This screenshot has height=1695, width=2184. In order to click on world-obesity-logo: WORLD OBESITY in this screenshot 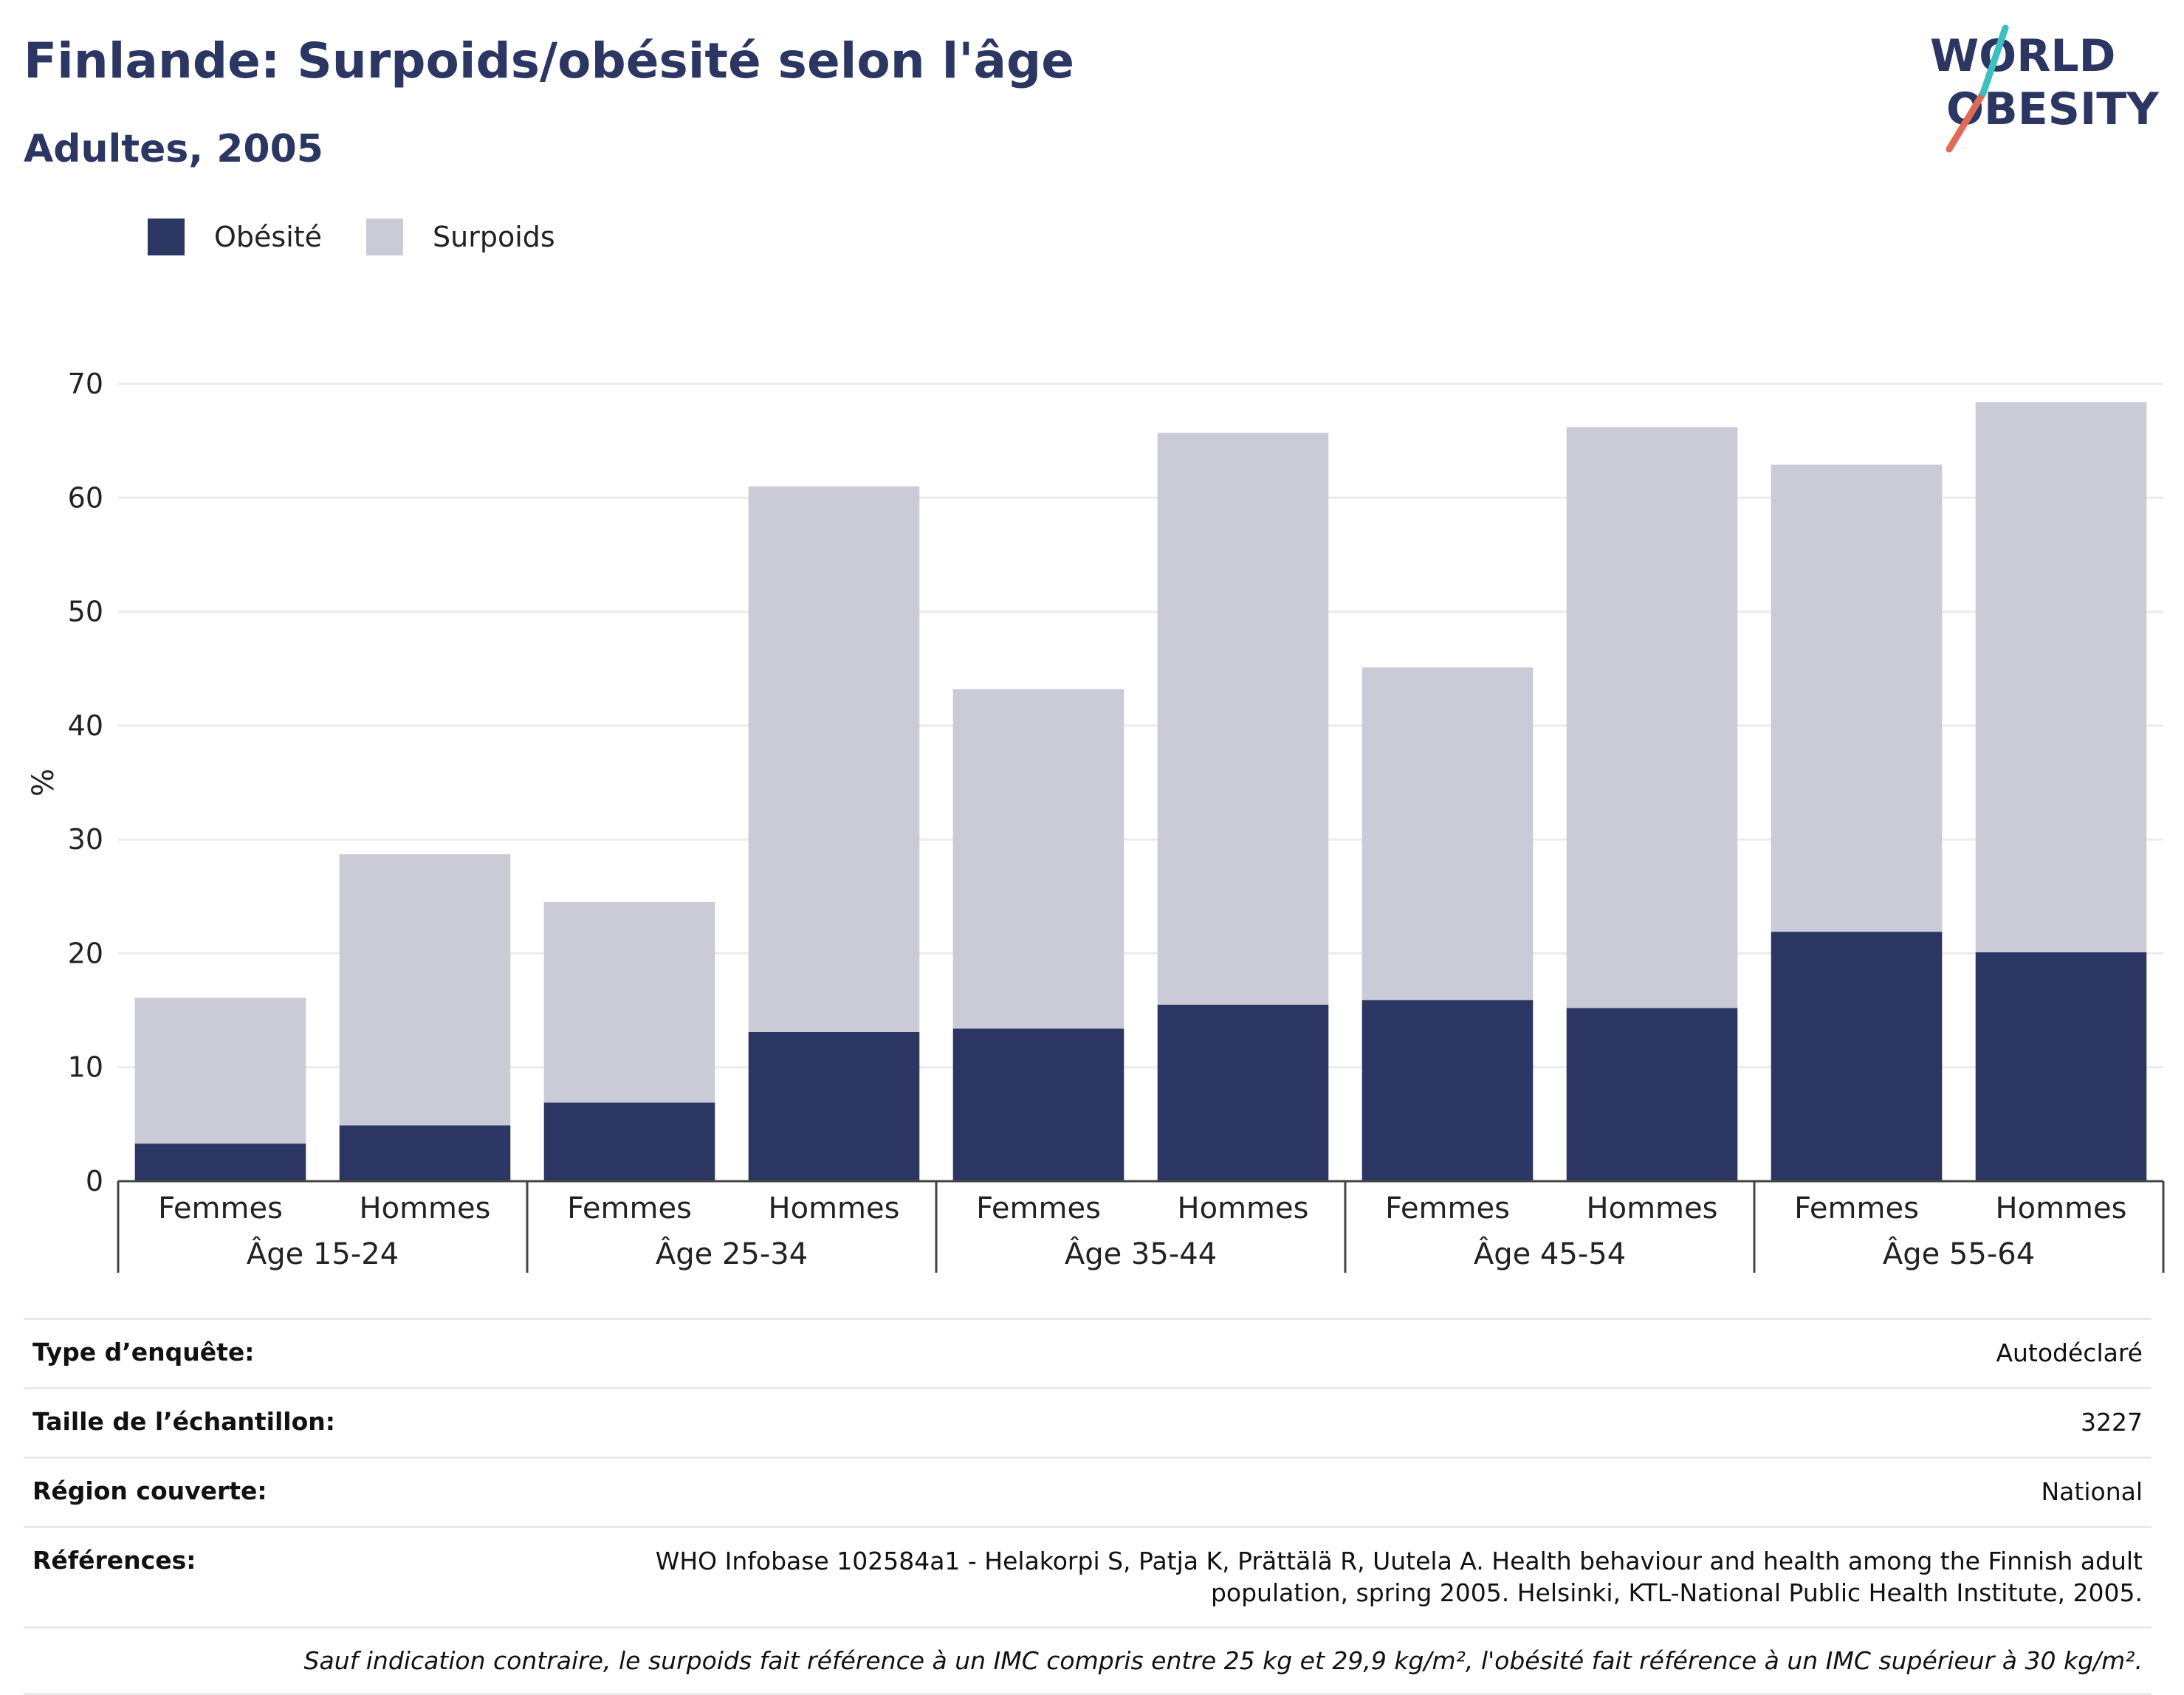, I will do `click(2045, 88)`.